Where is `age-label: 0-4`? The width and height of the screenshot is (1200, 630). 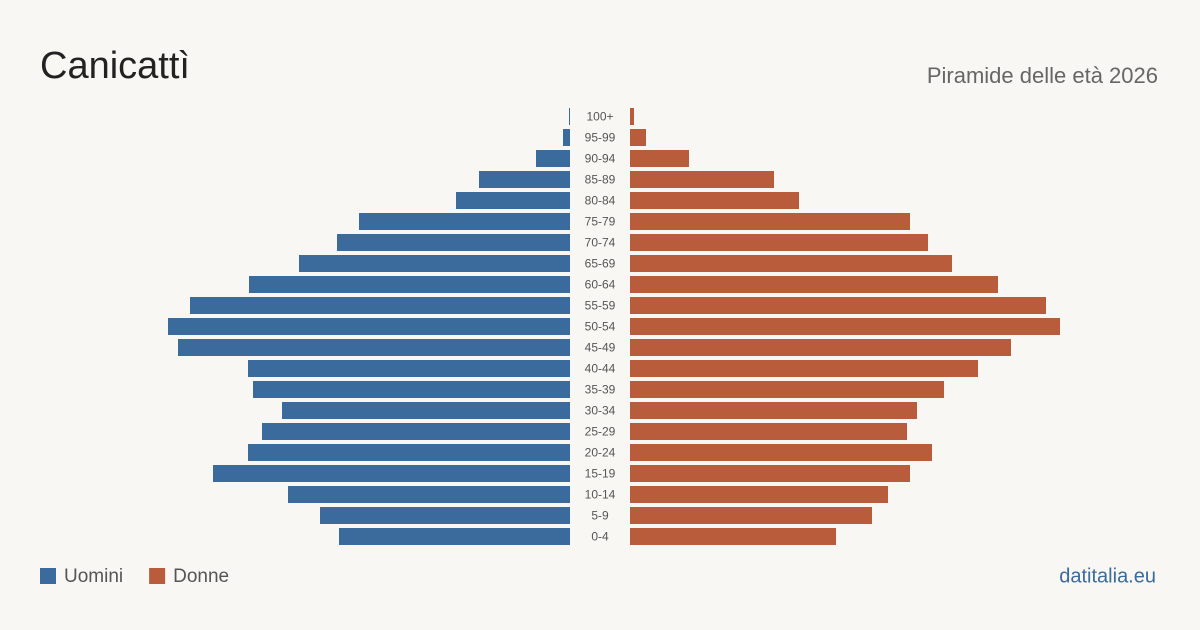
age-label: 0-4 is located at coordinates (600, 537).